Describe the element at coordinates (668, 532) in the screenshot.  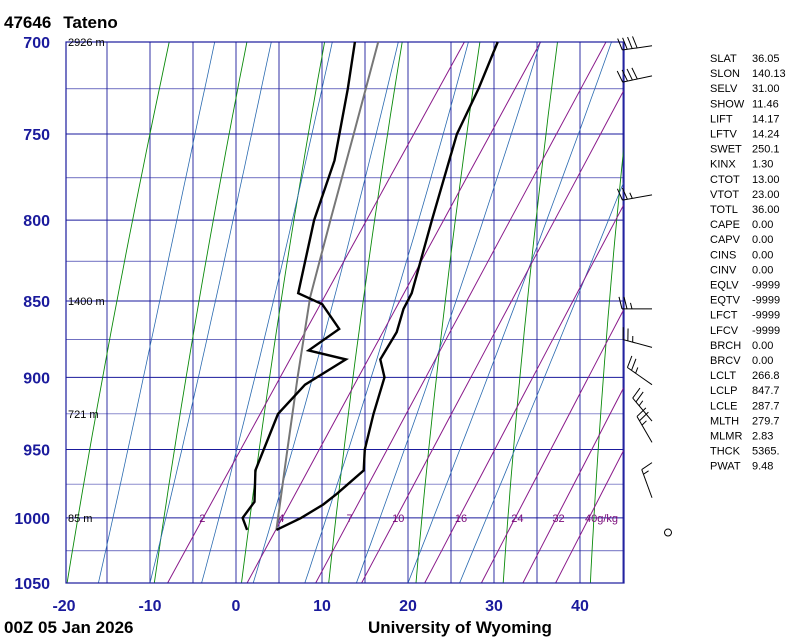
I see `calm-wind` at that location.